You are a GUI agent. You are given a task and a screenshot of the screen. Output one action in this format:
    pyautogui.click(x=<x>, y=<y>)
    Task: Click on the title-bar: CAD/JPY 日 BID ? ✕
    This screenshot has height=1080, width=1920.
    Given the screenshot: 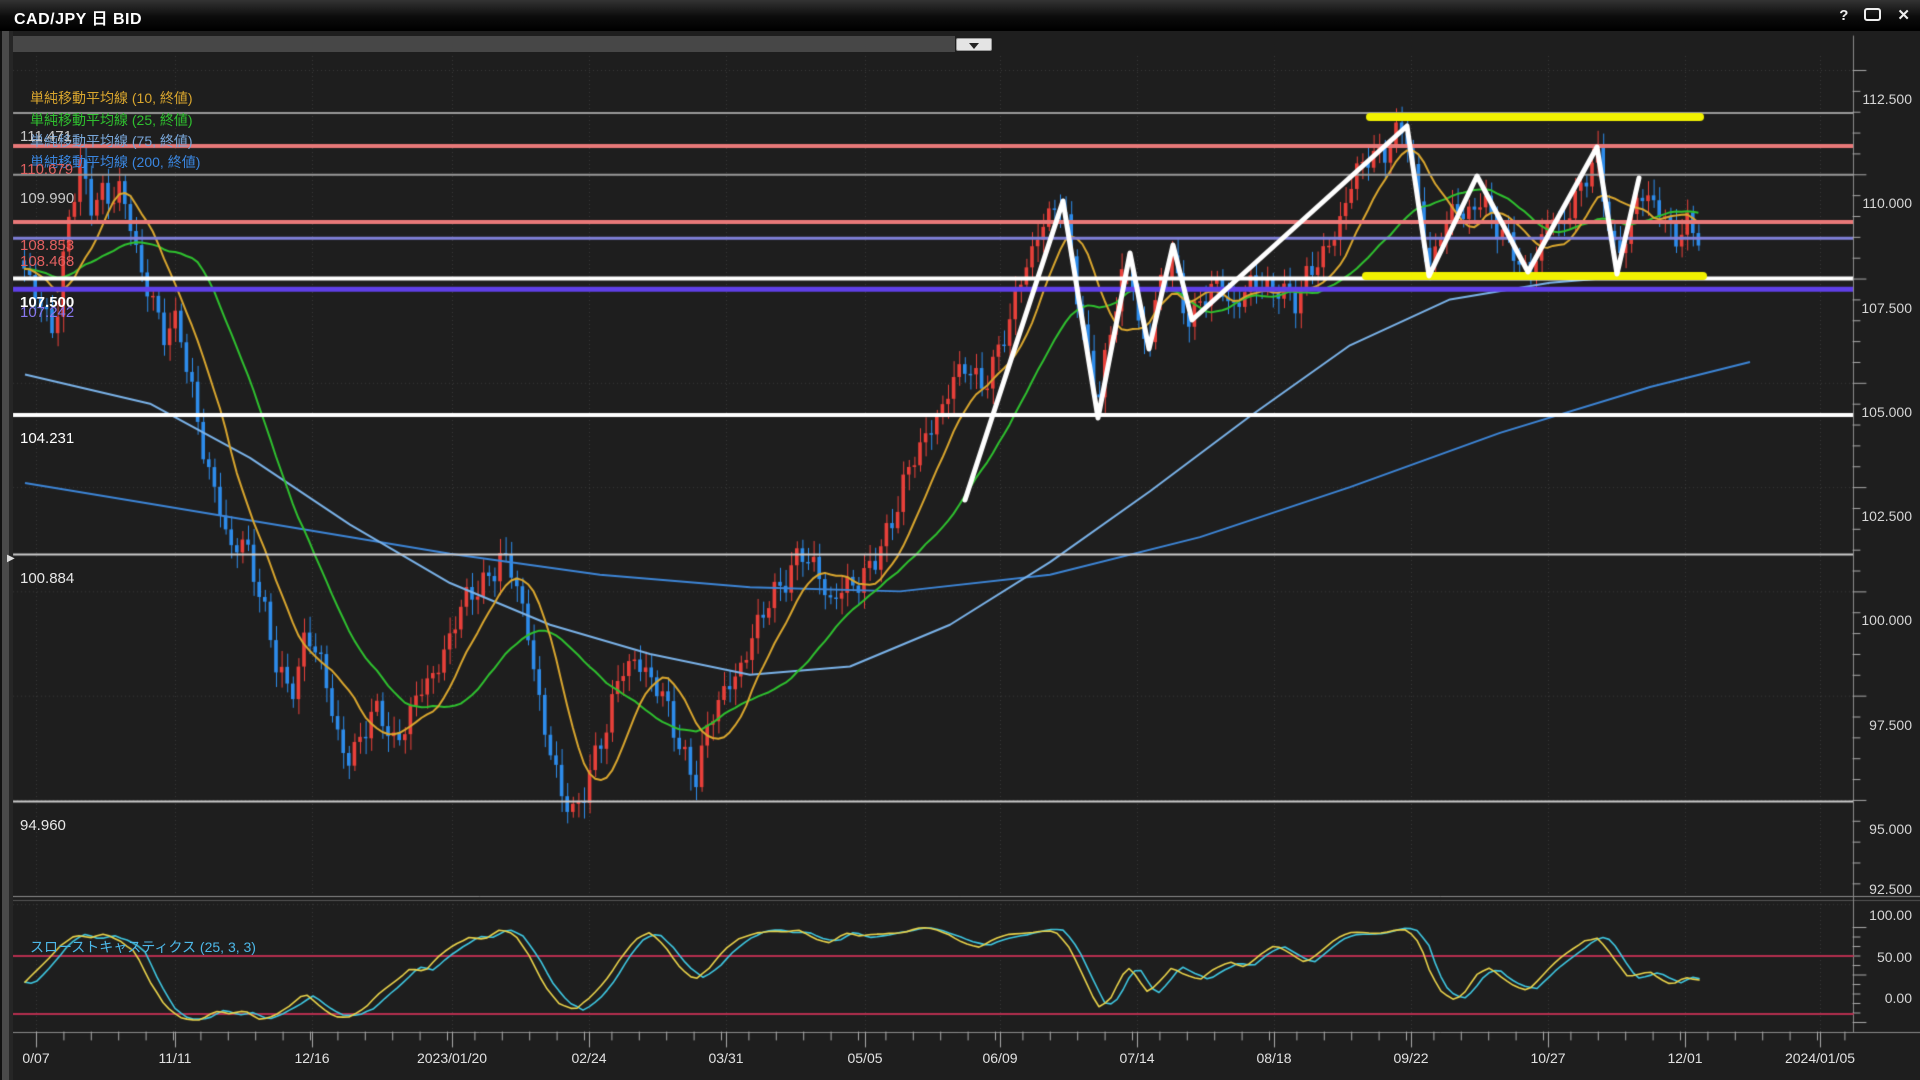 What is the action you would take?
    pyautogui.click(x=960, y=15)
    